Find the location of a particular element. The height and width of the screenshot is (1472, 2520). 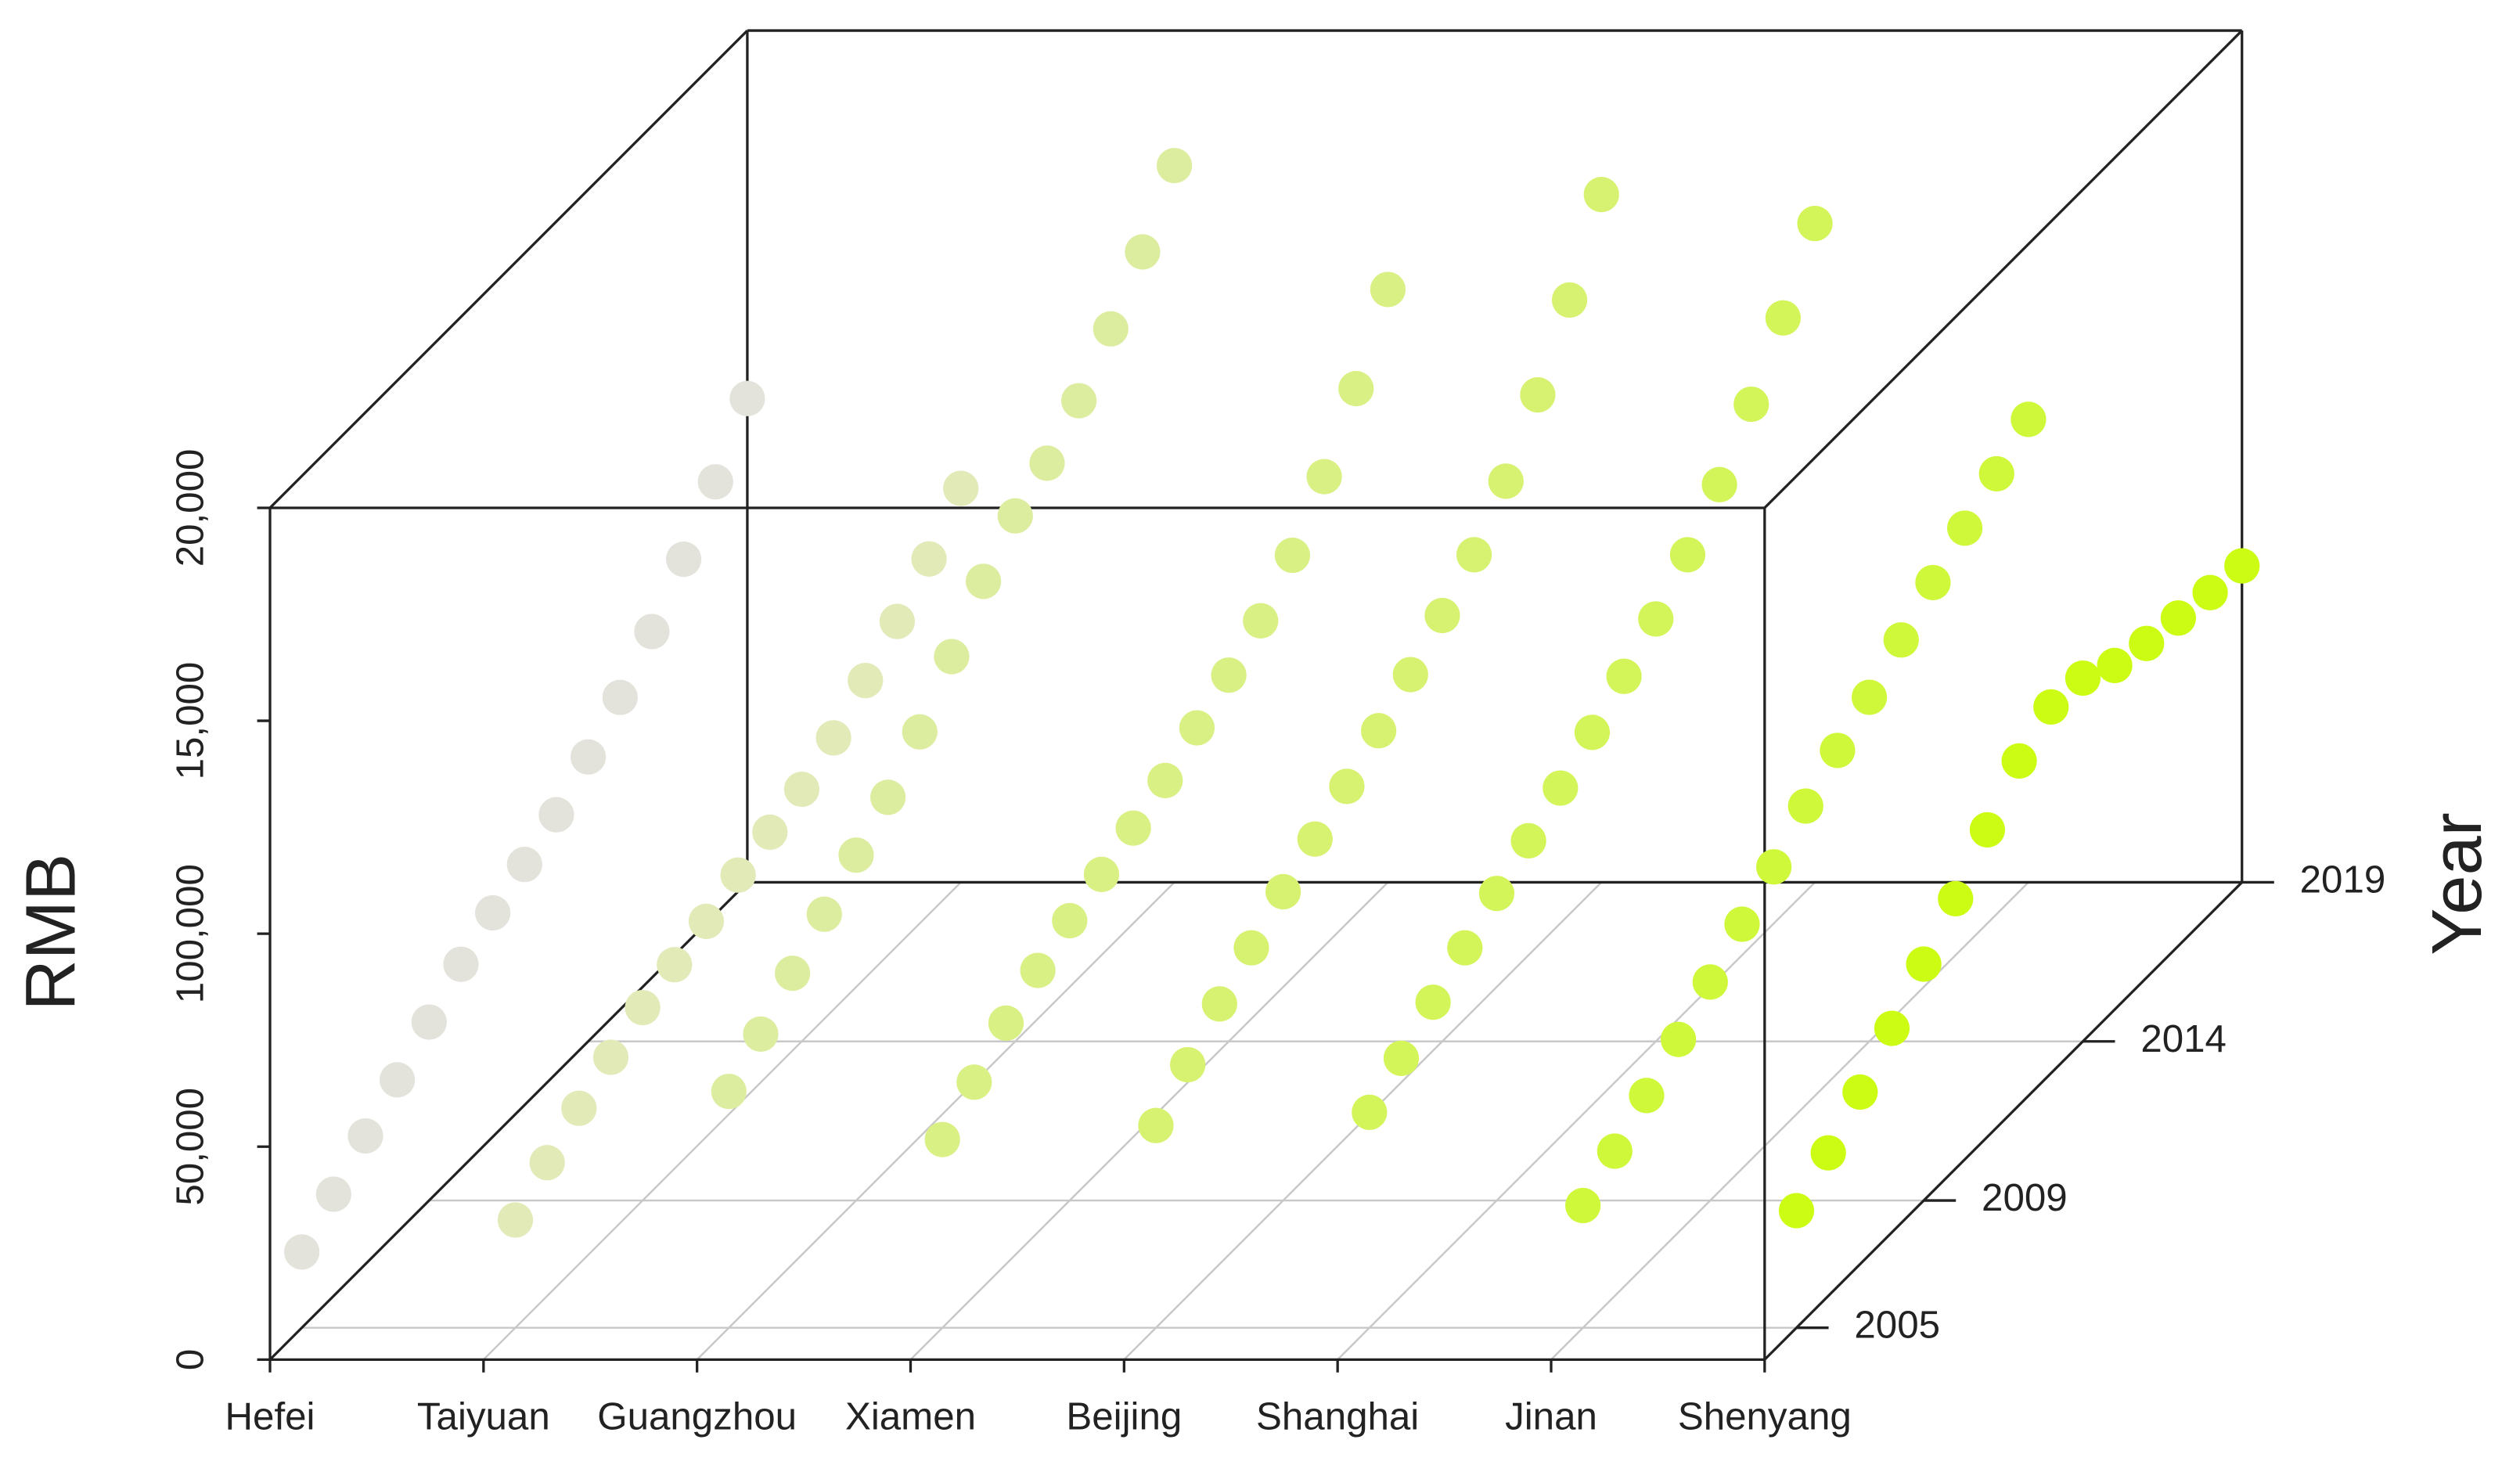

x-tick-label: Xiamen is located at coordinates (910, 1416).